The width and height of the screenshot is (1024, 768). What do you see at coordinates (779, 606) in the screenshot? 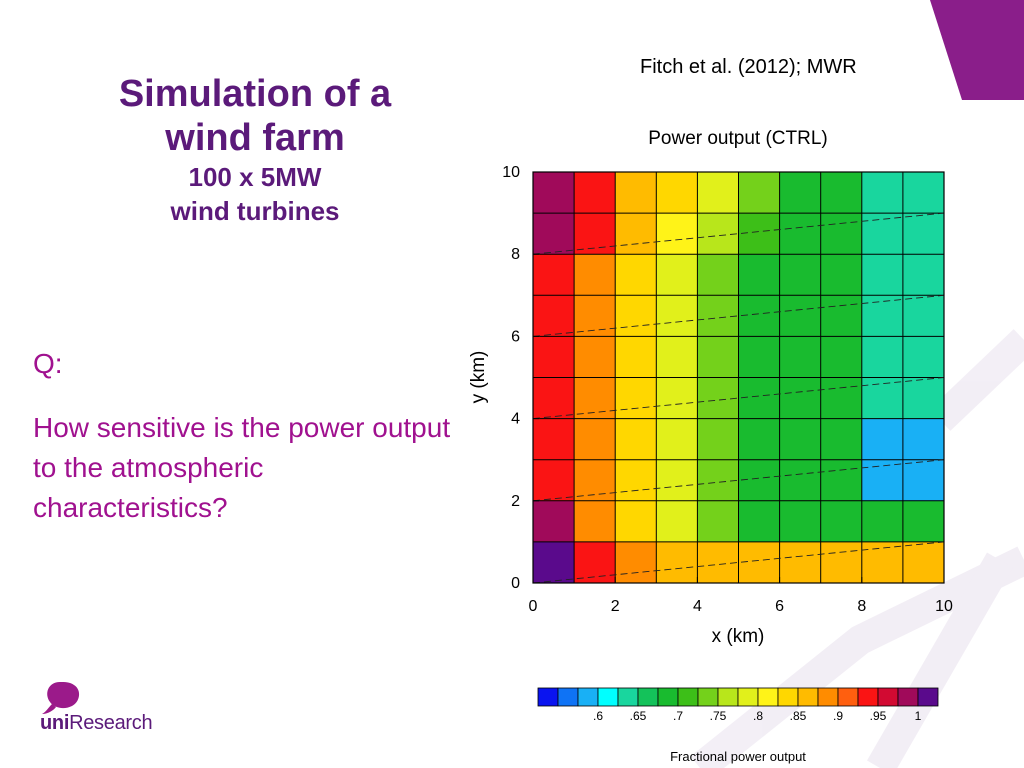
I see `x-tick-label: 6` at bounding box center [779, 606].